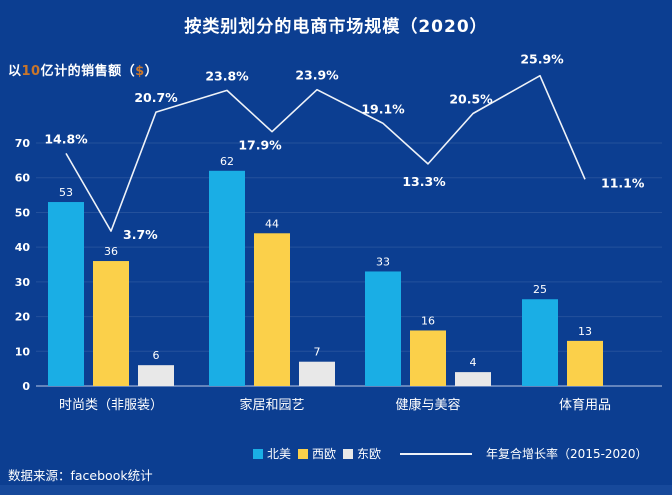  I want to click on west-europe-swatch-icon, so click(303, 453).